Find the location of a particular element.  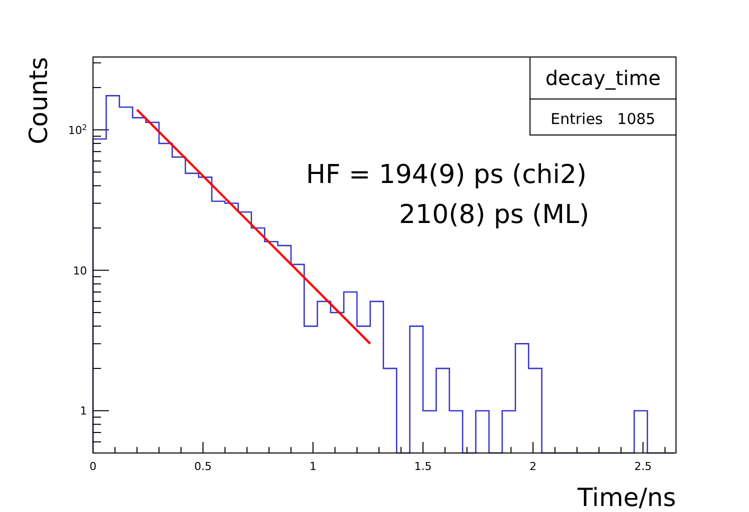

x-tick-label: 1.5 is located at coordinates (423, 466).